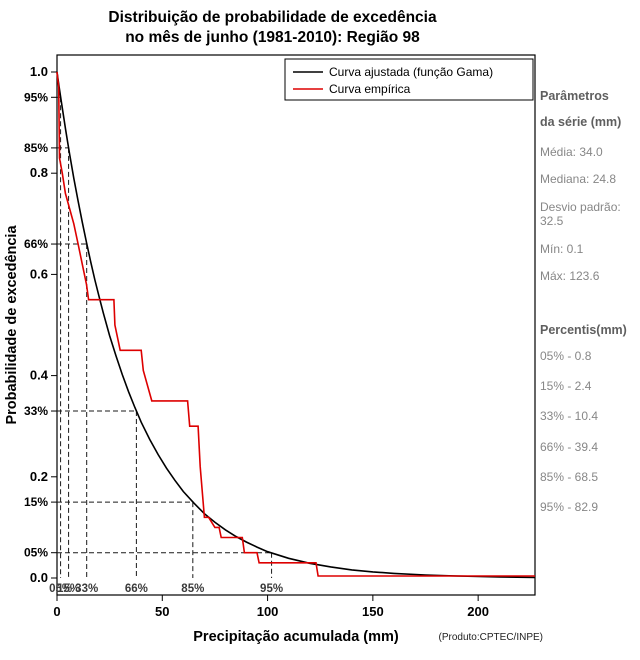 This screenshot has width=640, height=660. Describe the element at coordinates (68, 589) in the screenshot. I see `x-percent-label: 15%` at that location.